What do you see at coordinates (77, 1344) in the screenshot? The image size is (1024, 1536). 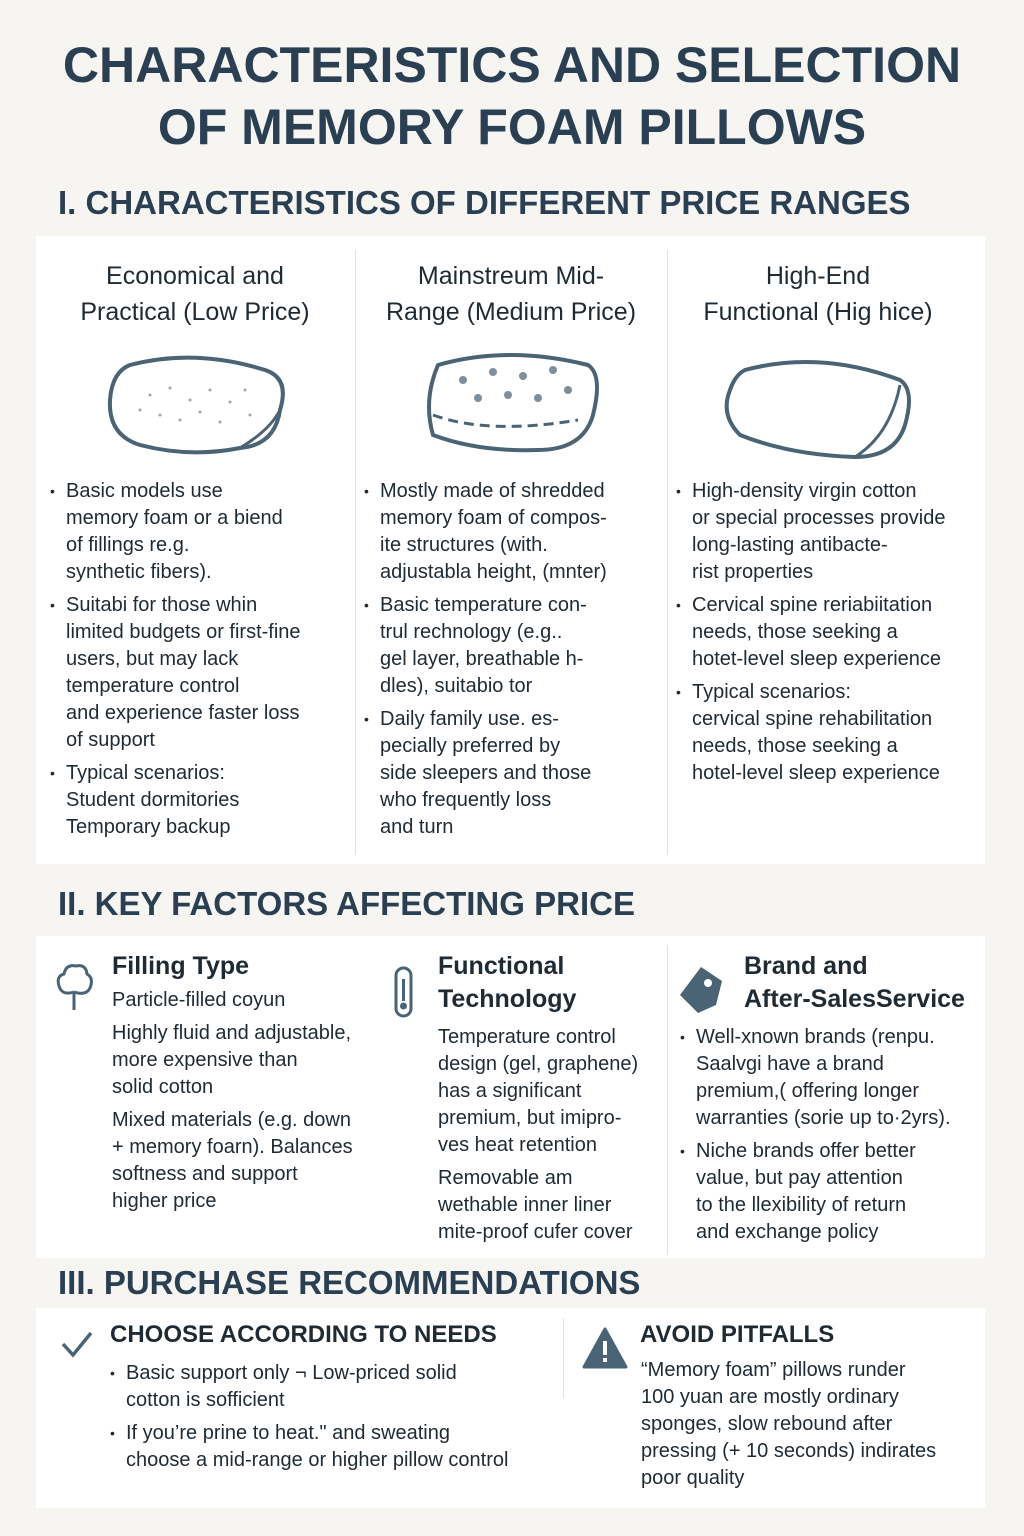 I see `checkmark-icon` at bounding box center [77, 1344].